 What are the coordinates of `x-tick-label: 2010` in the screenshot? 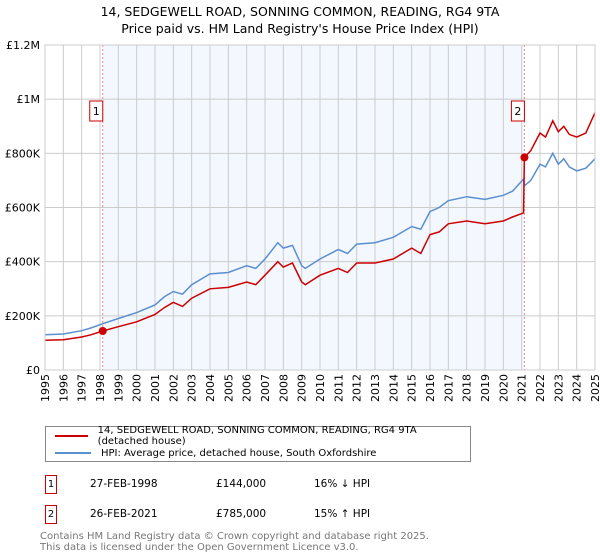 It's located at (320, 388).